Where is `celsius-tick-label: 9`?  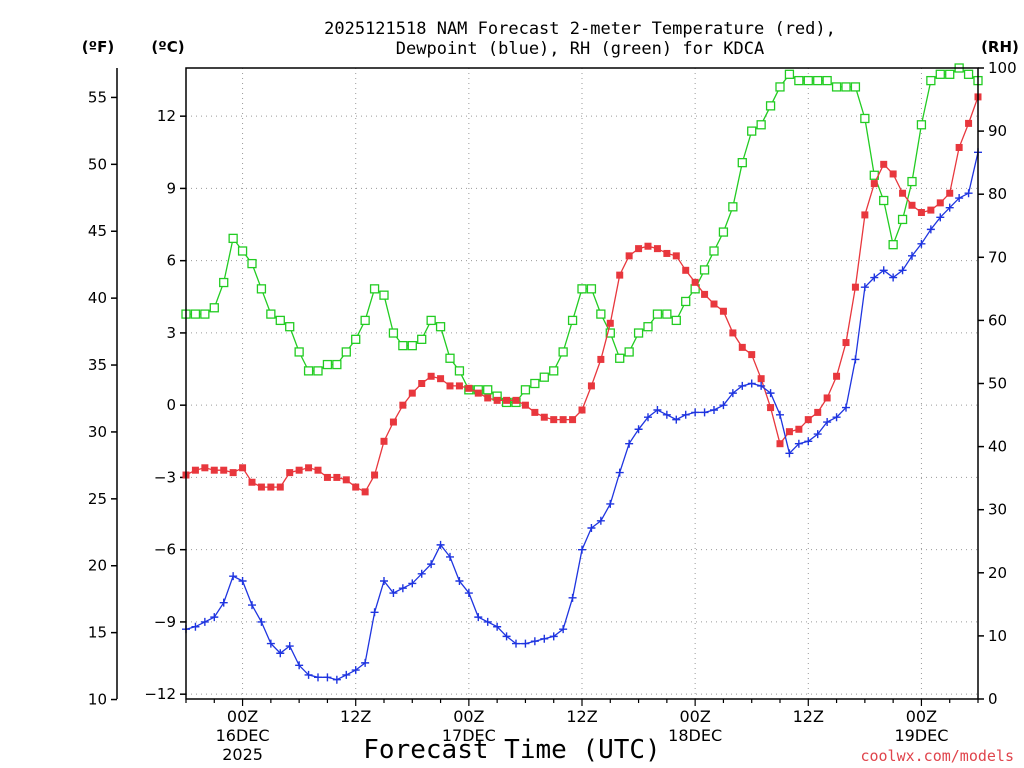 celsius-tick-label: 9 is located at coordinates (171, 188).